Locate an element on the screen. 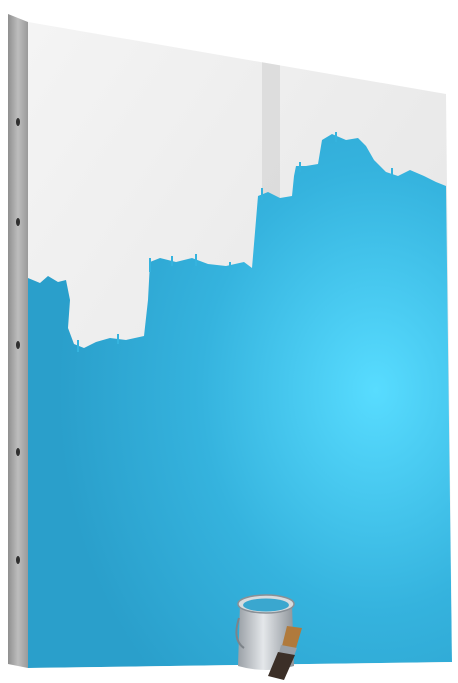 This screenshot has height=683, width=458. roller-streak is located at coordinates (271, 135).